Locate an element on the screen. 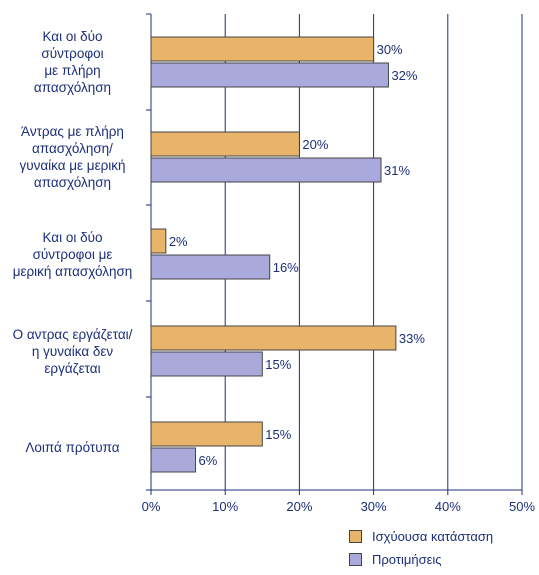 This screenshot has height=575, width=539. legend-item-current: Ισχύουσα κατάσταση is located at coordinates (421, 536).